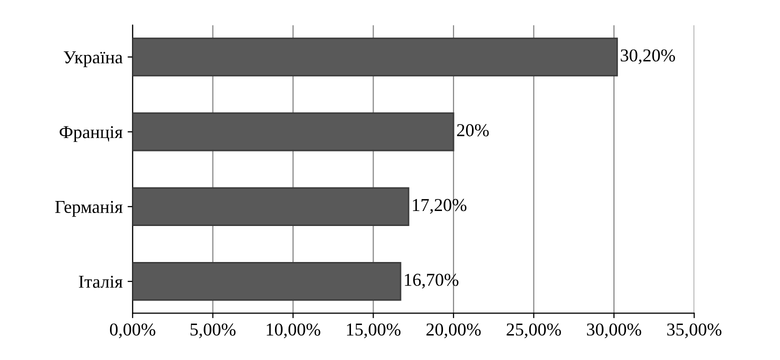 This screenshot has height=360, width=780. I want to click on data-label: 17,20%, so click(439, 206).